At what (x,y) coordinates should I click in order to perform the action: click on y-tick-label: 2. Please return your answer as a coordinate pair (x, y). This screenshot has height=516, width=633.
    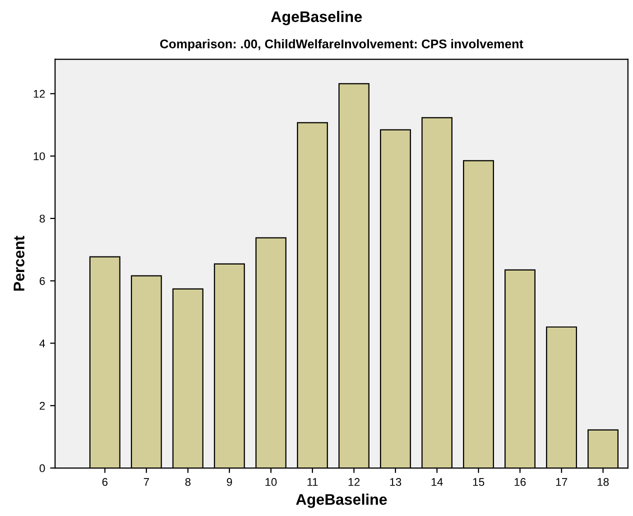
    Looking at the image, I should click on (42, 406).